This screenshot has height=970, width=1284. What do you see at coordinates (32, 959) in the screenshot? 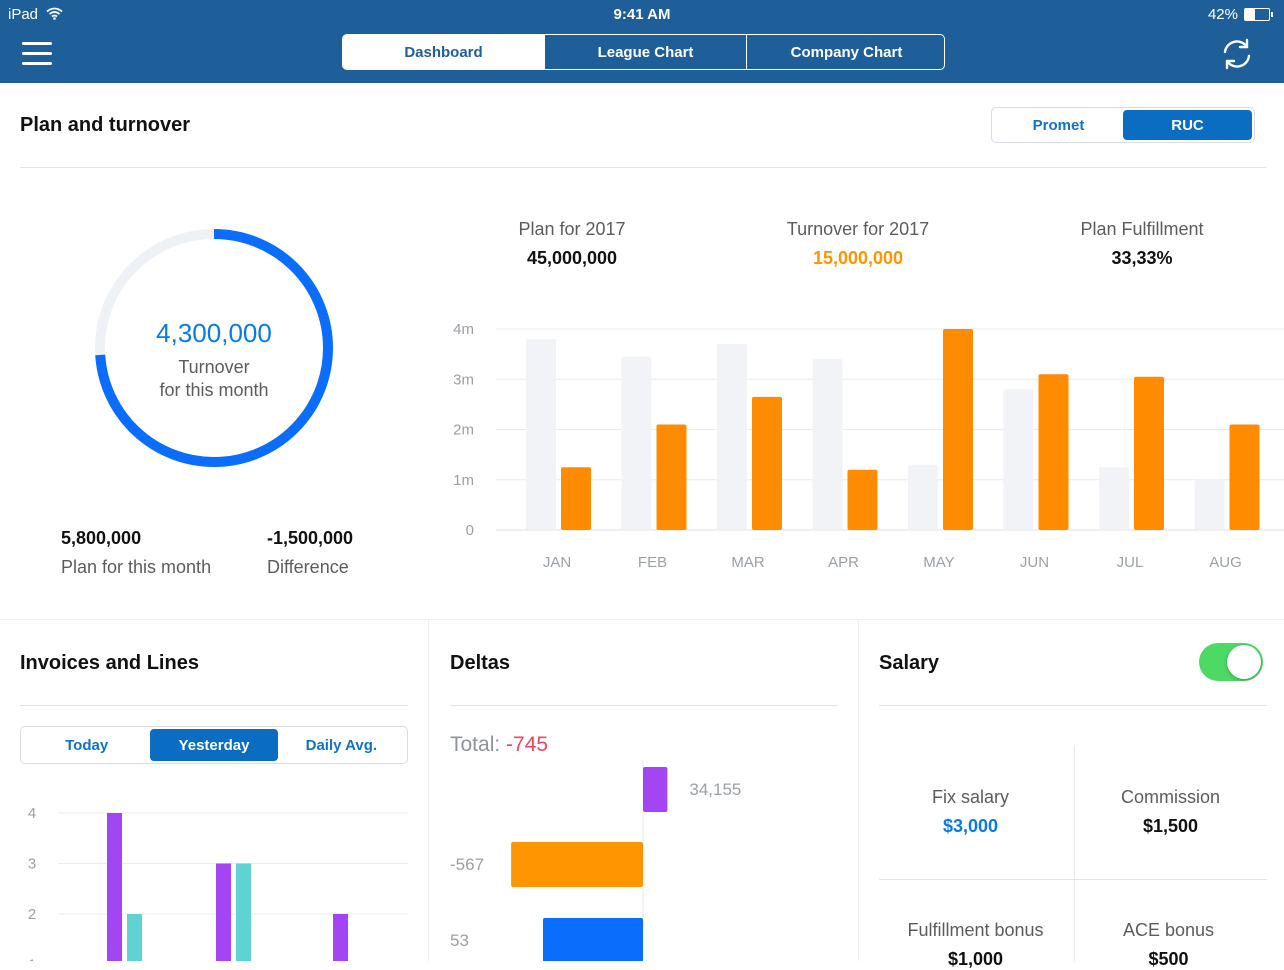
I see `y-tick-label: 1` at bounding box center [32, 959].